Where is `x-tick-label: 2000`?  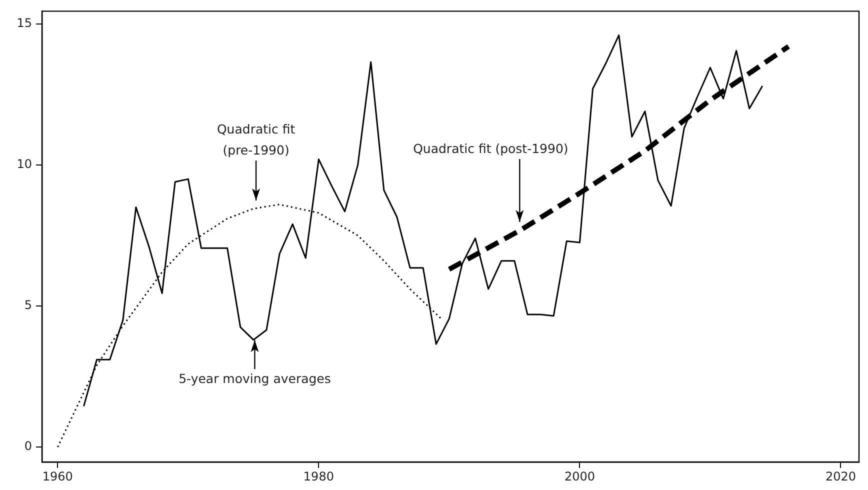
x-tick-label: 2000 is located at coordinates (579, 476).